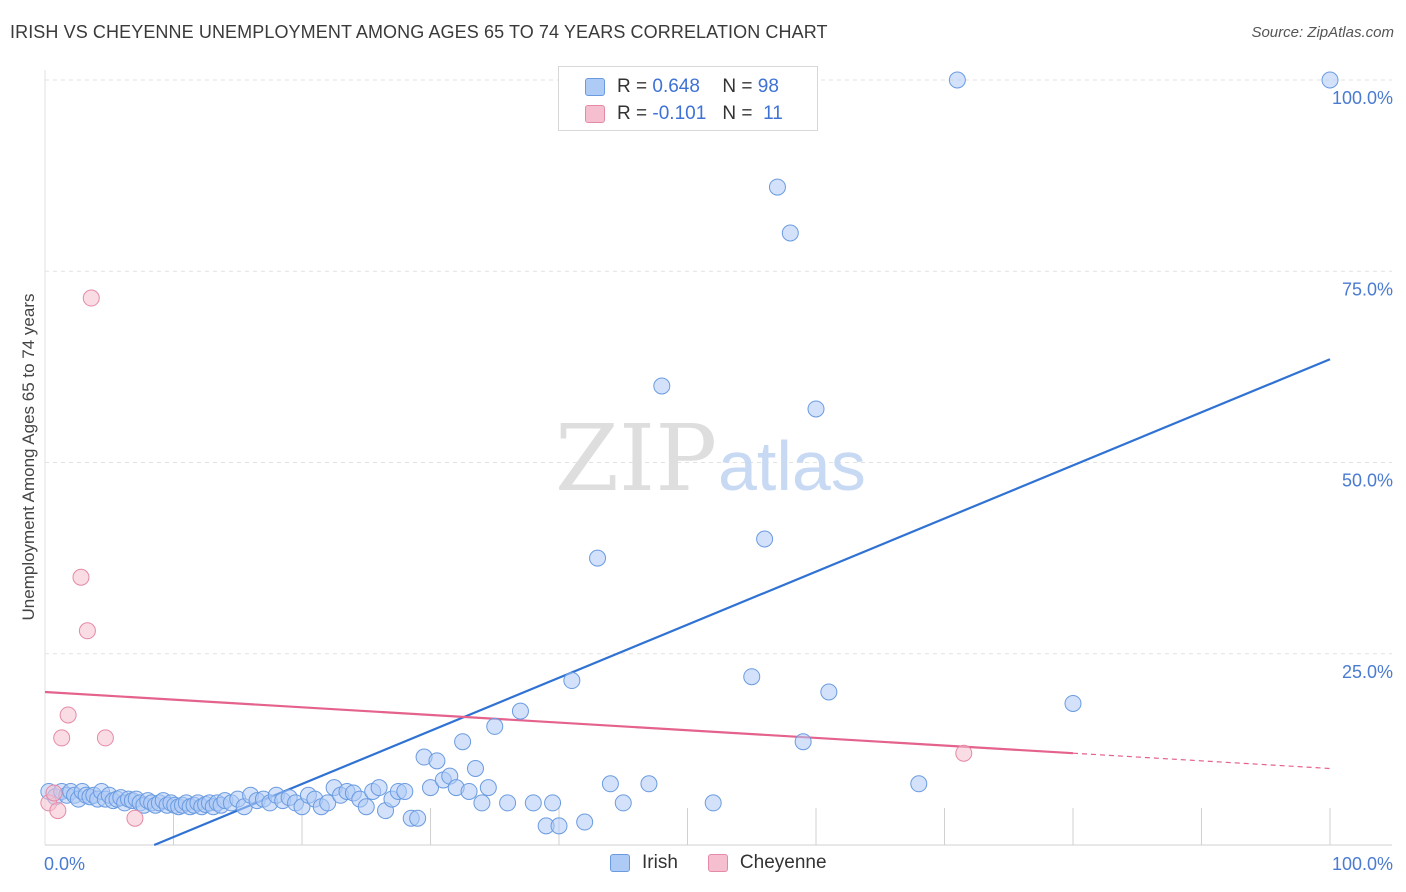  I want to click on legend-row-irish: R = 0.648 N = 98, so click(682, 87).